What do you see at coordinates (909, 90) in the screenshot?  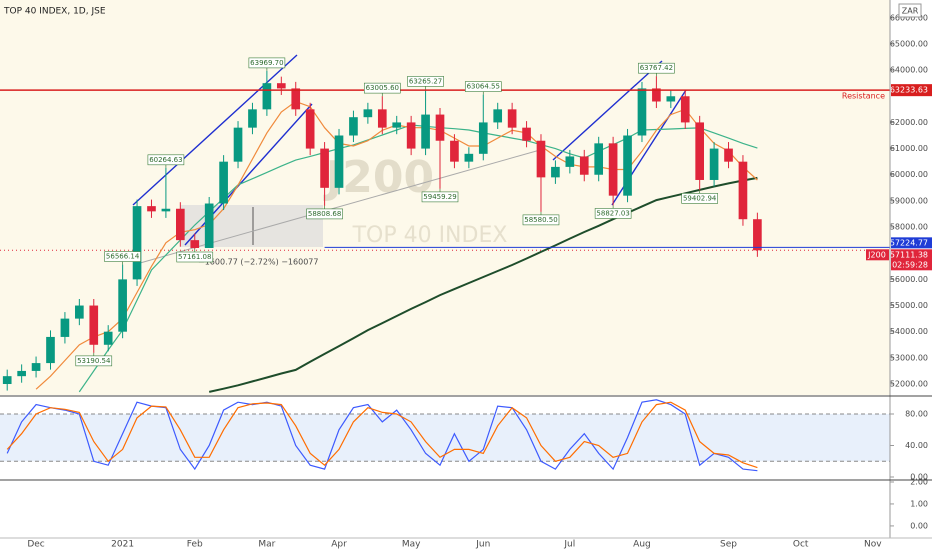 I see `resistance-axis-label: 63233.63` at bounding box center [909, 90].